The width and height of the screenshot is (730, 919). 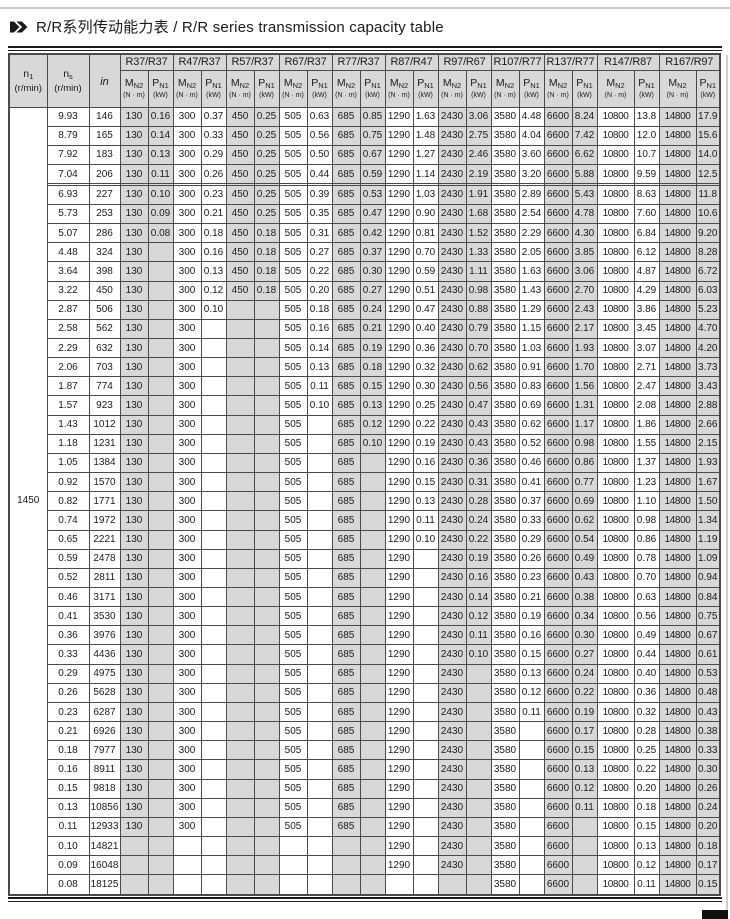 I want to click on ns-cell: 1.18, so click(x=68, y=443).